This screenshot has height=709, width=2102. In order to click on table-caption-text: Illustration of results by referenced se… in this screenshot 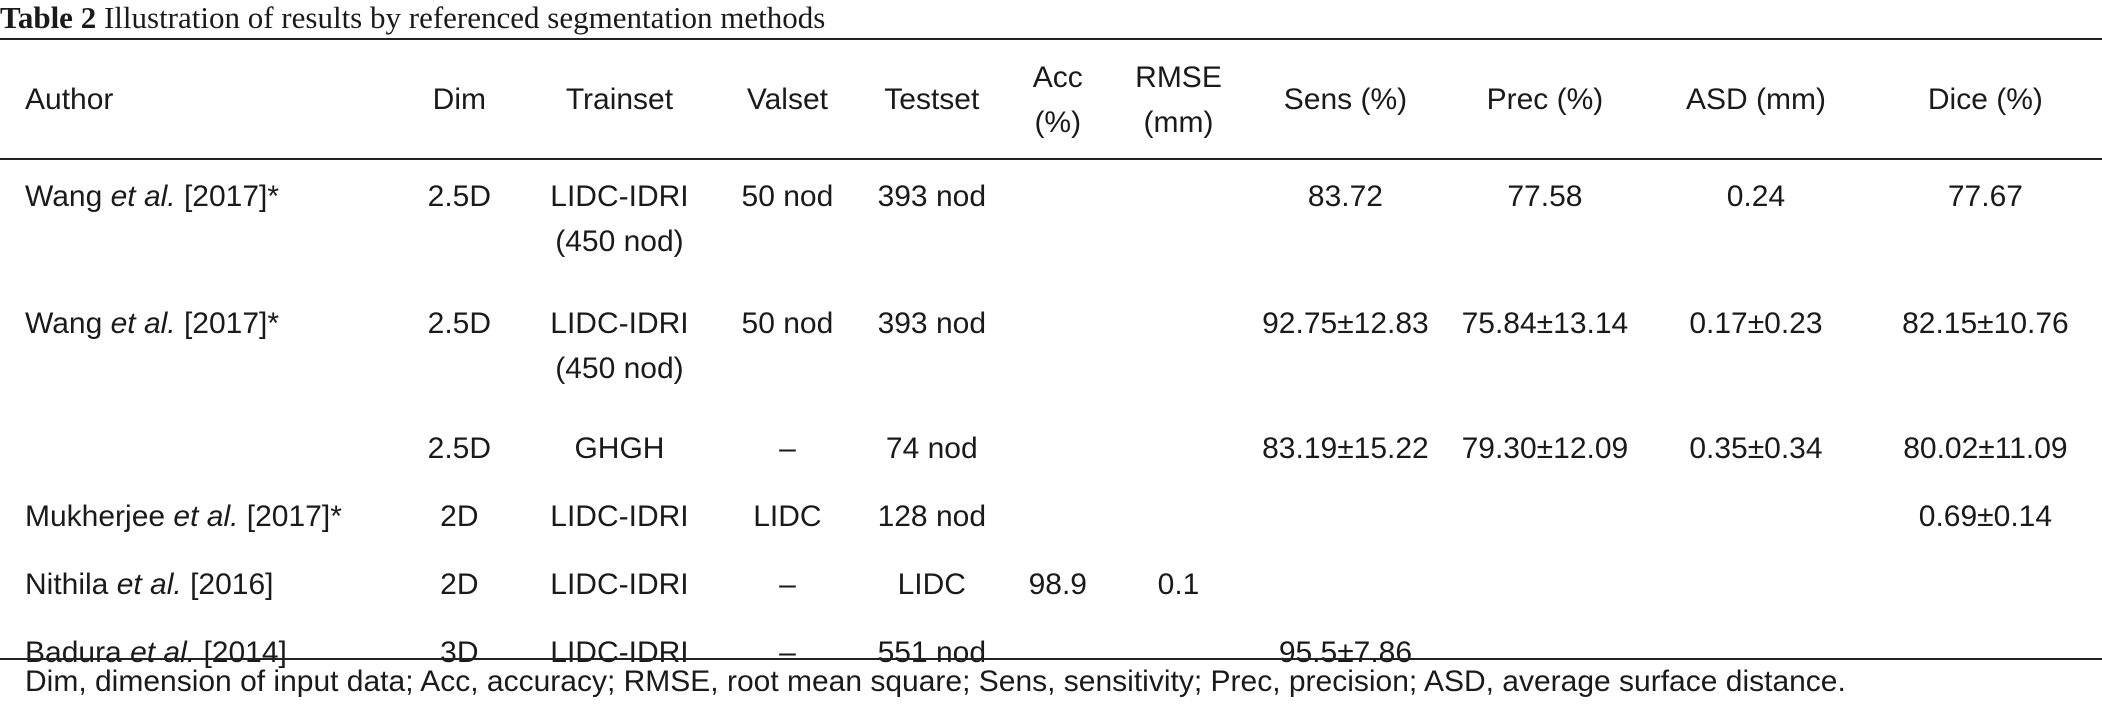, I will do `click(461, 17)`.